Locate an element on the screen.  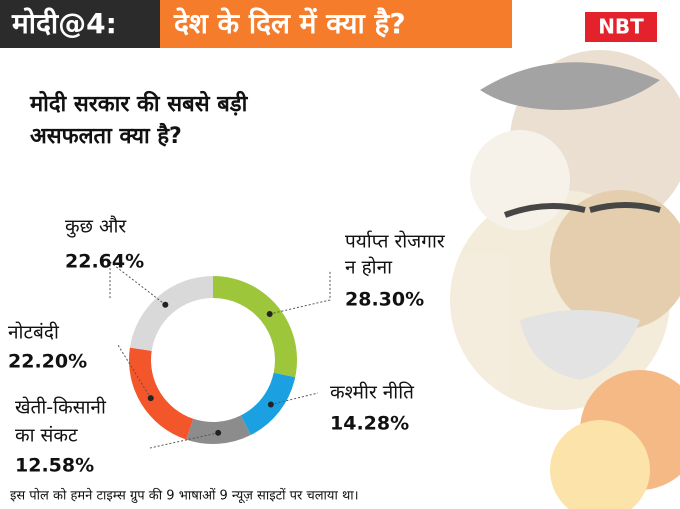
value-label: 28.30% is located at coordinates (384, 300).